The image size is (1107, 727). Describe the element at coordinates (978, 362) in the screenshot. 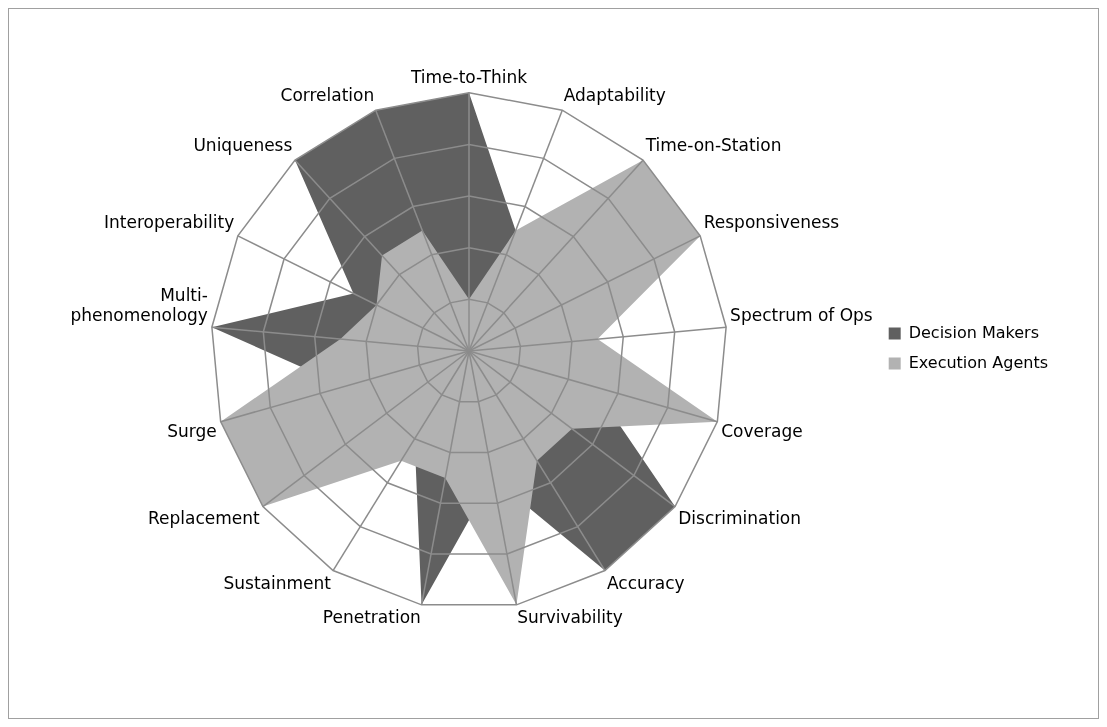

I see `legend-label: Execution Agents` at that location.